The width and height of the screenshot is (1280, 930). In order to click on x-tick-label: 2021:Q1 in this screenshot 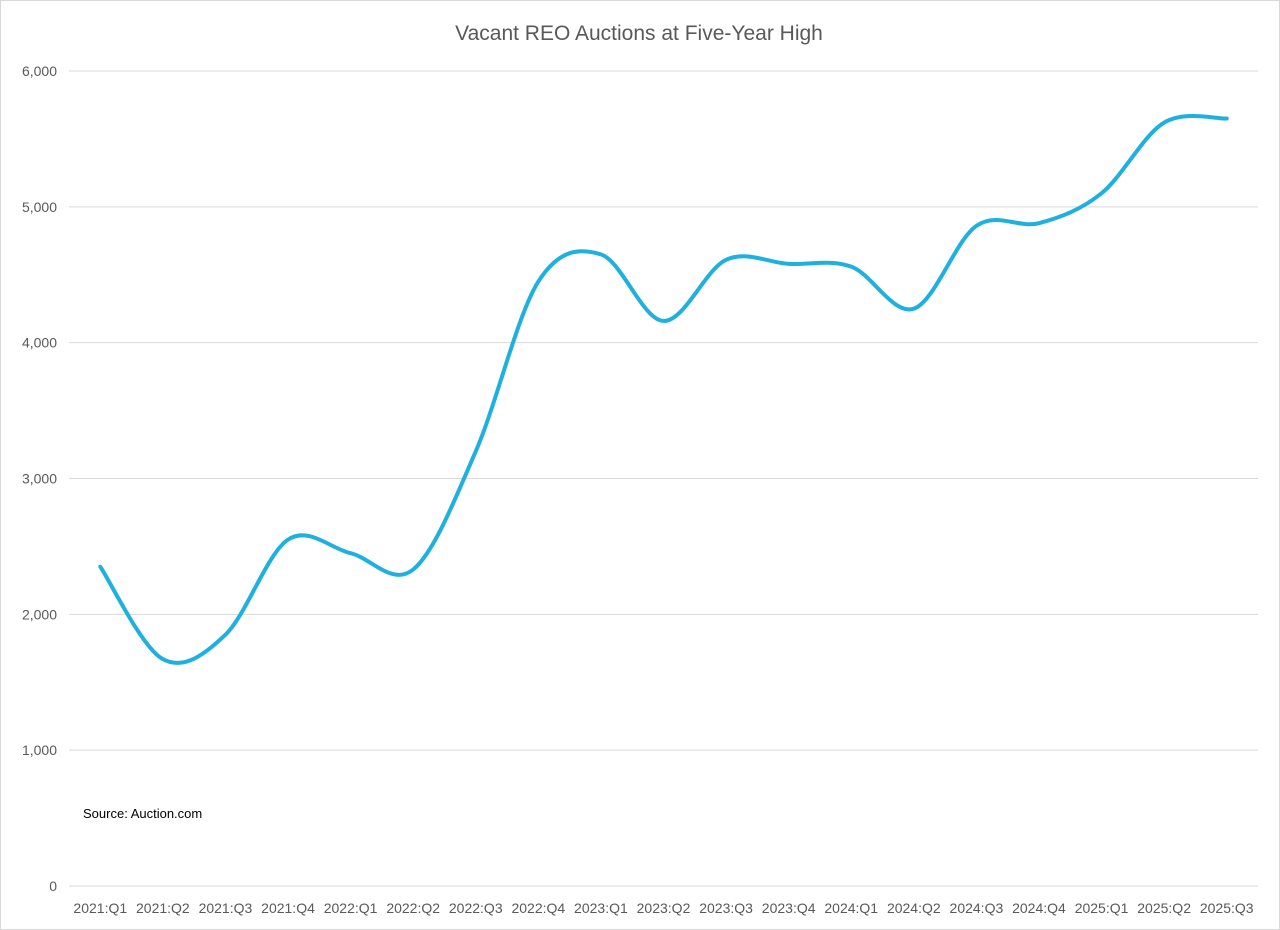, I will do `click(100, 908)`.